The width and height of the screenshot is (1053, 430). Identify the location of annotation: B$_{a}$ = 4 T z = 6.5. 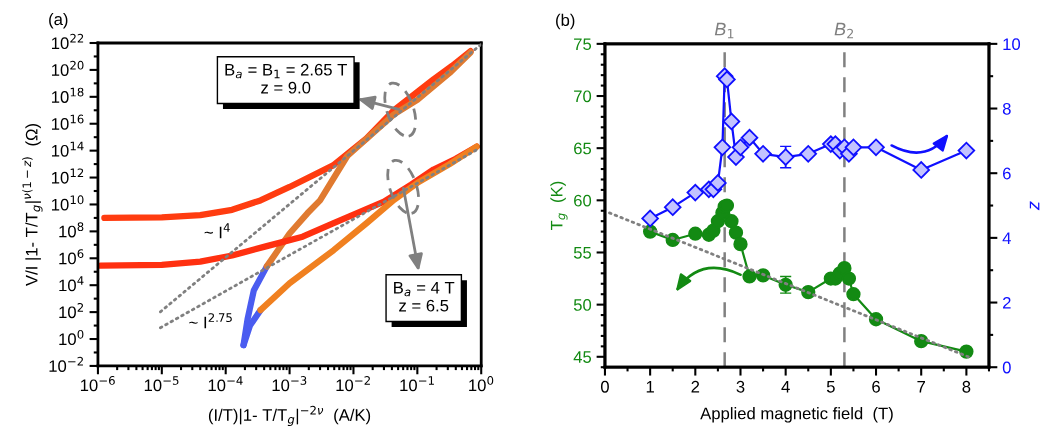
(424, 296).